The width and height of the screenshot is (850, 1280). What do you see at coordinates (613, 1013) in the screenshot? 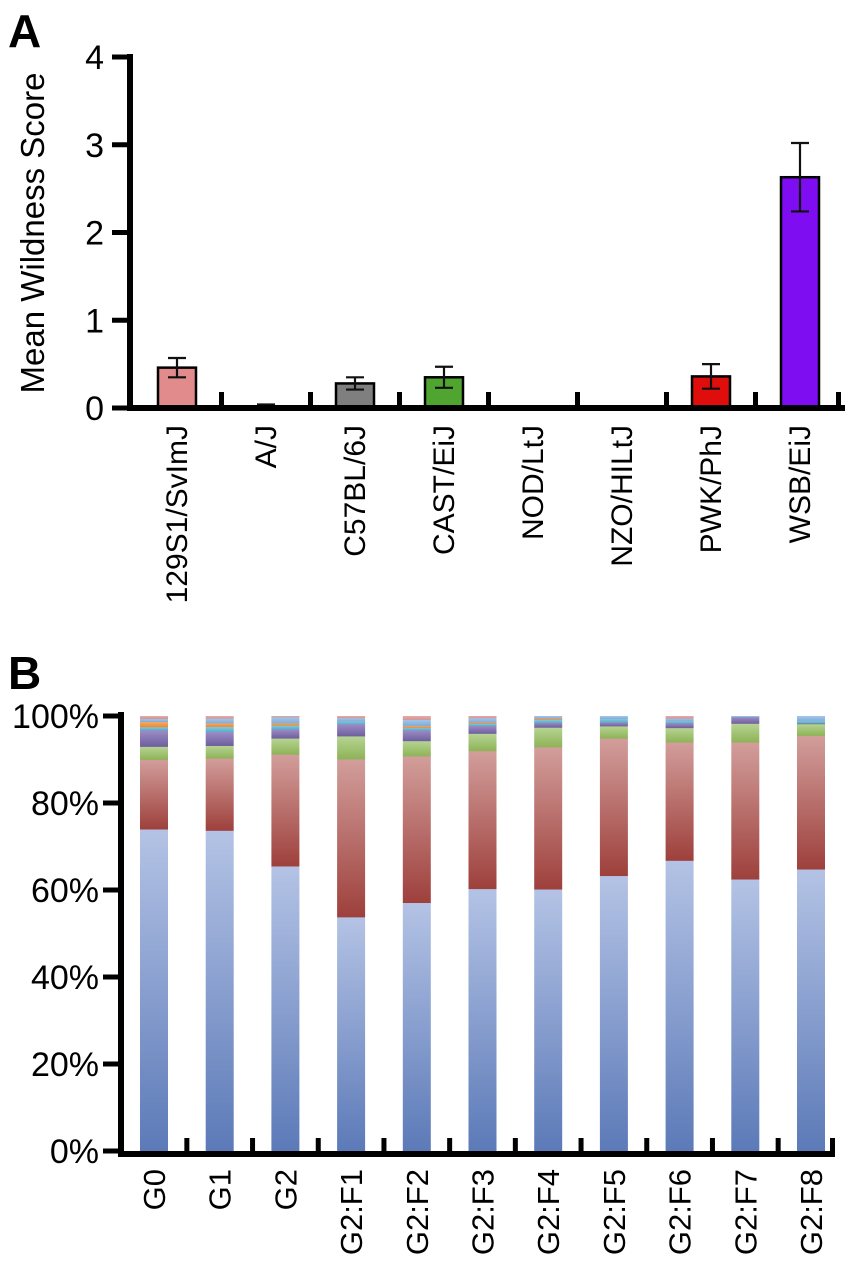
I see `segment-G2:F5-blue` at bounding box center [613, 1013].